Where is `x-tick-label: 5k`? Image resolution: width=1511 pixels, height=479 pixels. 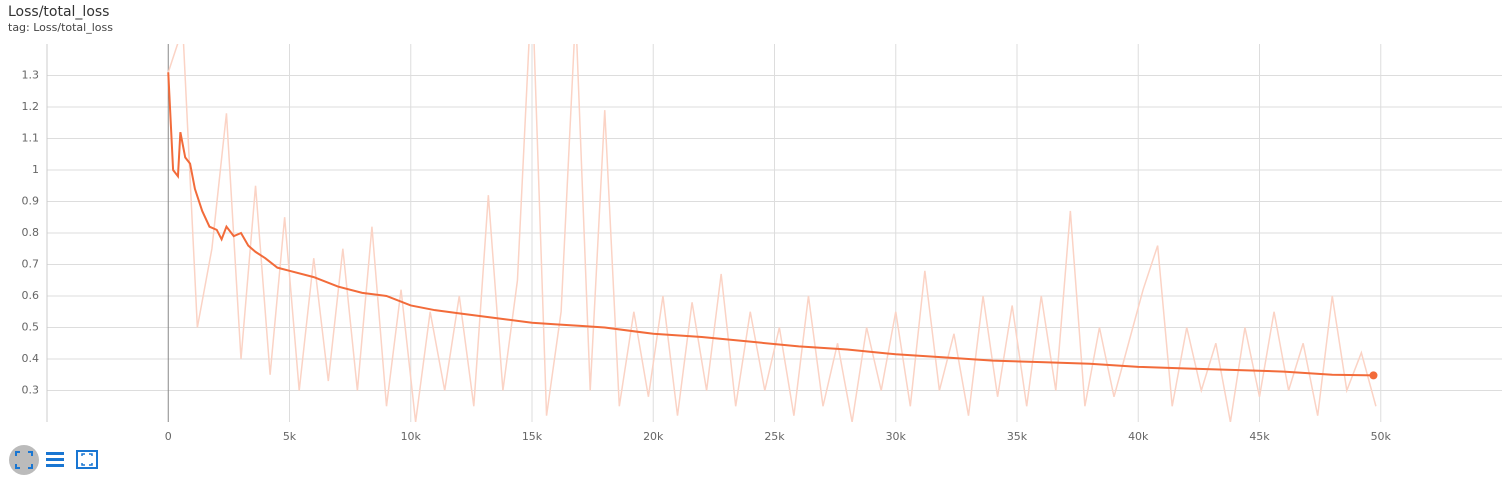 x-tick-label: 5k is located at coordinates (290, 436).